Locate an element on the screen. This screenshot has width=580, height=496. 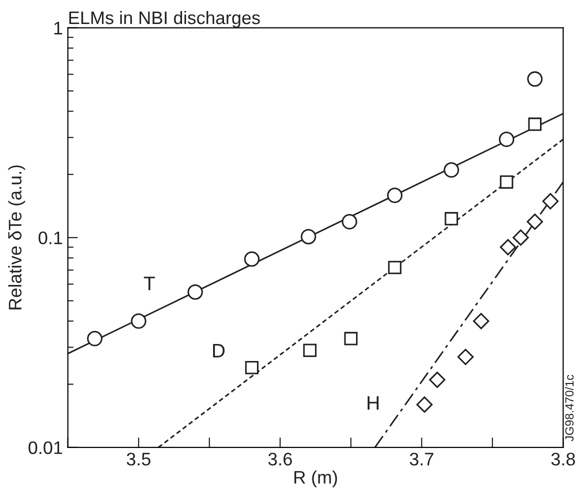
x-axis-title: R (m) is located at coordinates (315, 479).